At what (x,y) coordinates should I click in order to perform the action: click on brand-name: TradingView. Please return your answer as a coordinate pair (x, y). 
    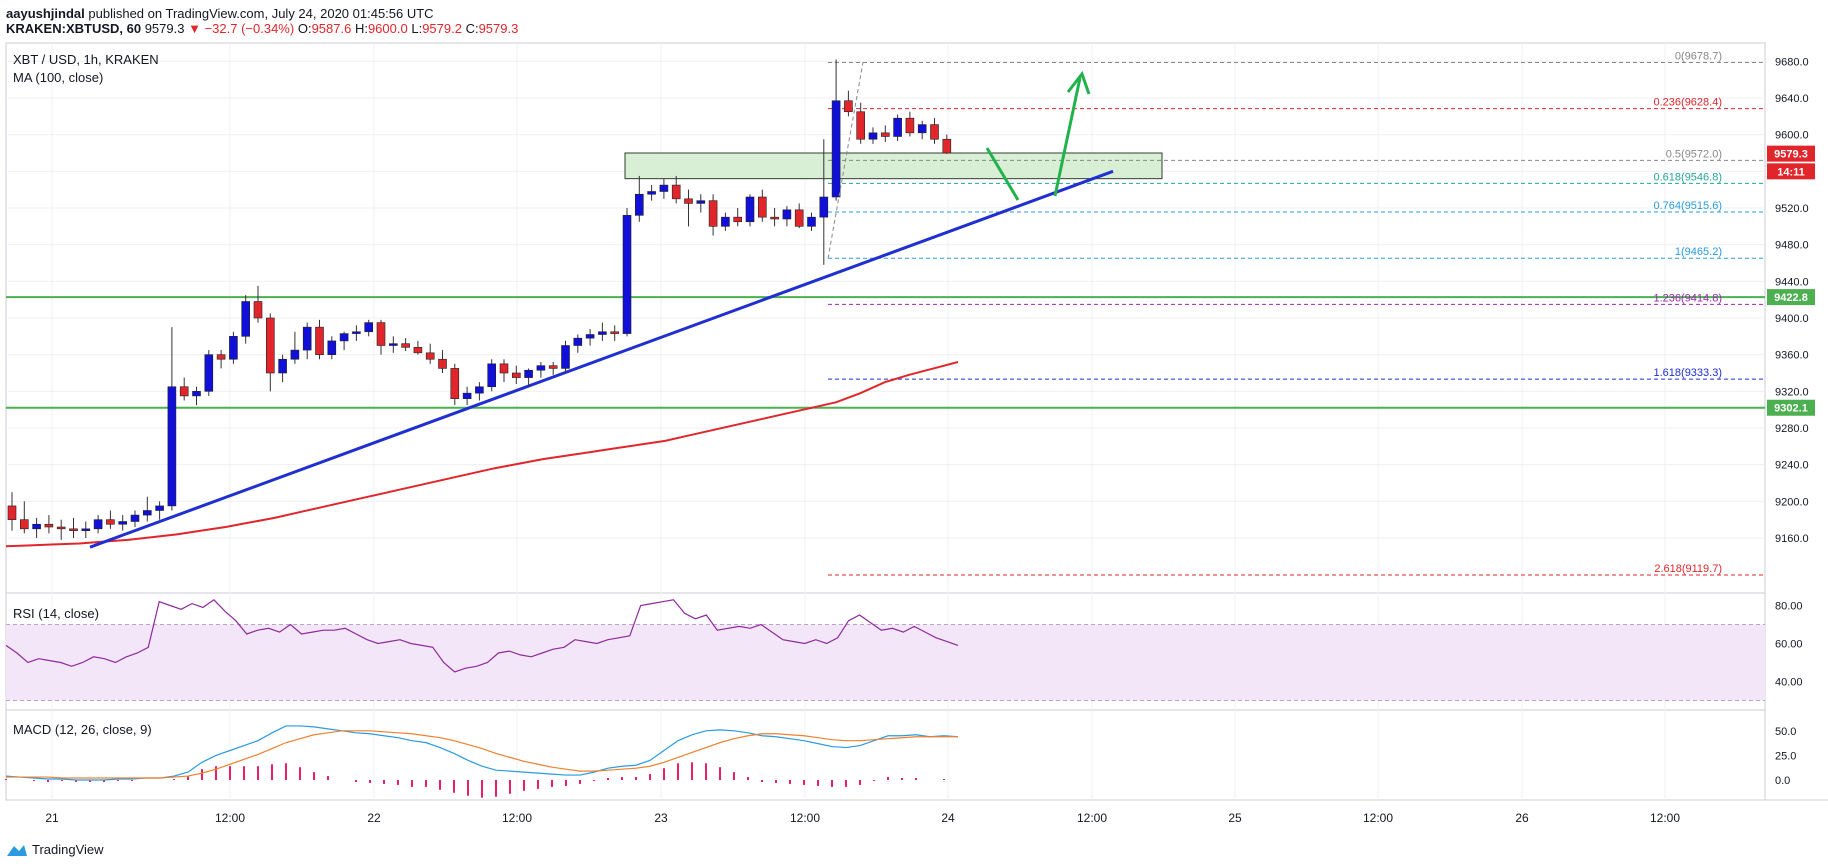
    Looking at the image, I should click on (68, 849).